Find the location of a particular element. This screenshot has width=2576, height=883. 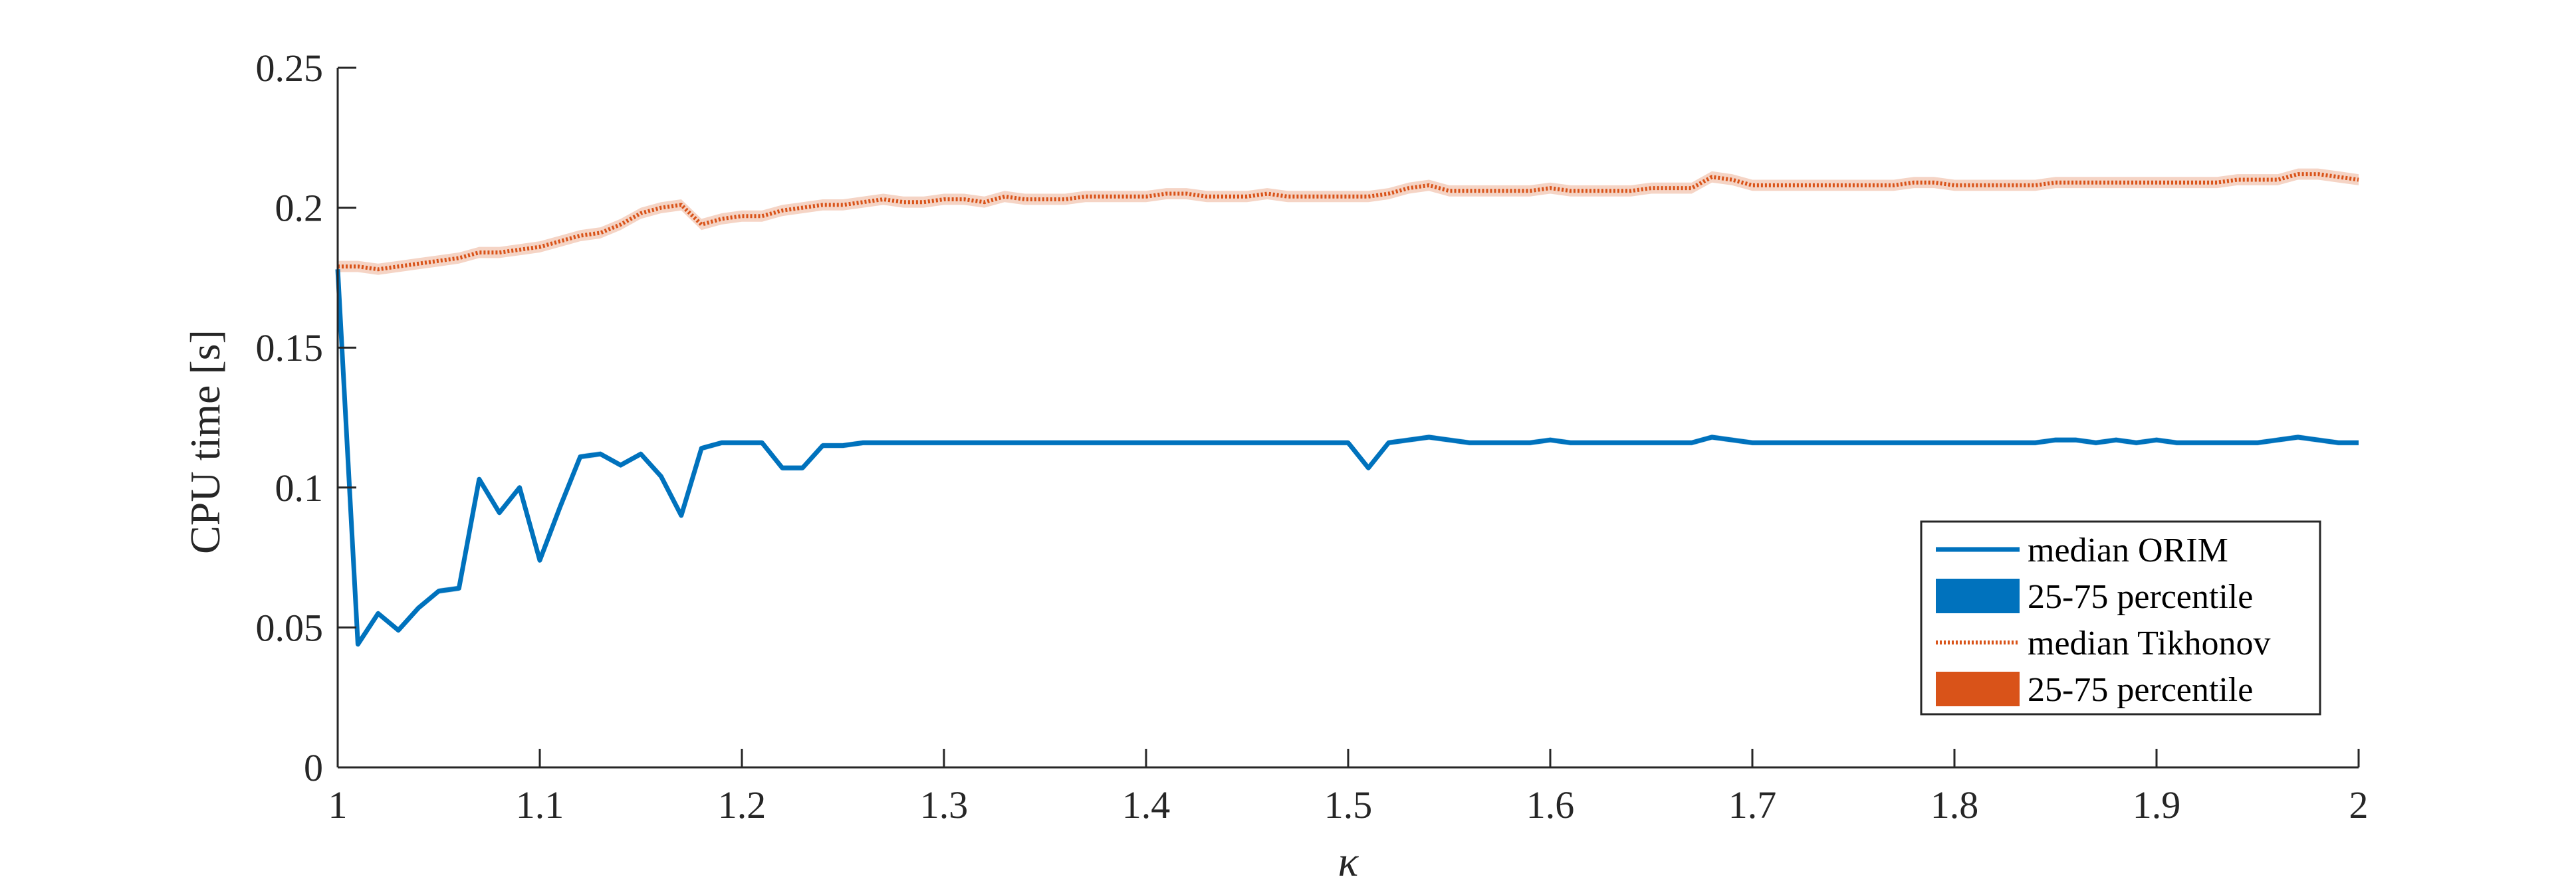

x-tick-label: 2 is located at coordinates (2359, 805).